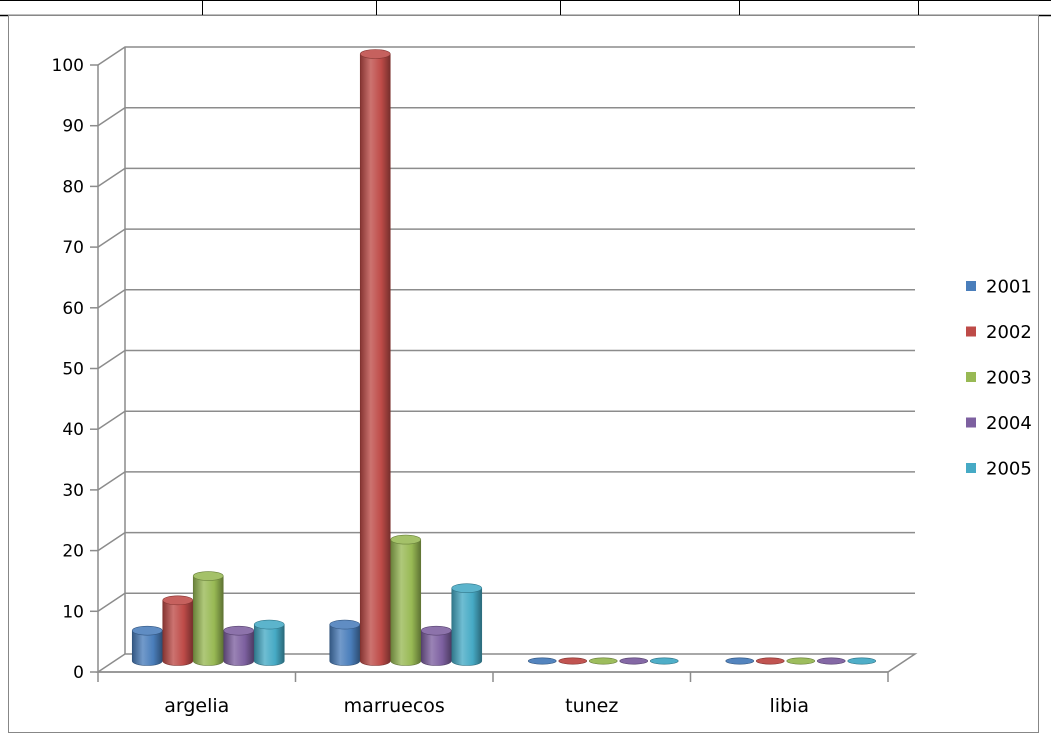  Describe the element at coordinates (73, 491) in the screenshot. I see `y-tick-label: 30` at that location.